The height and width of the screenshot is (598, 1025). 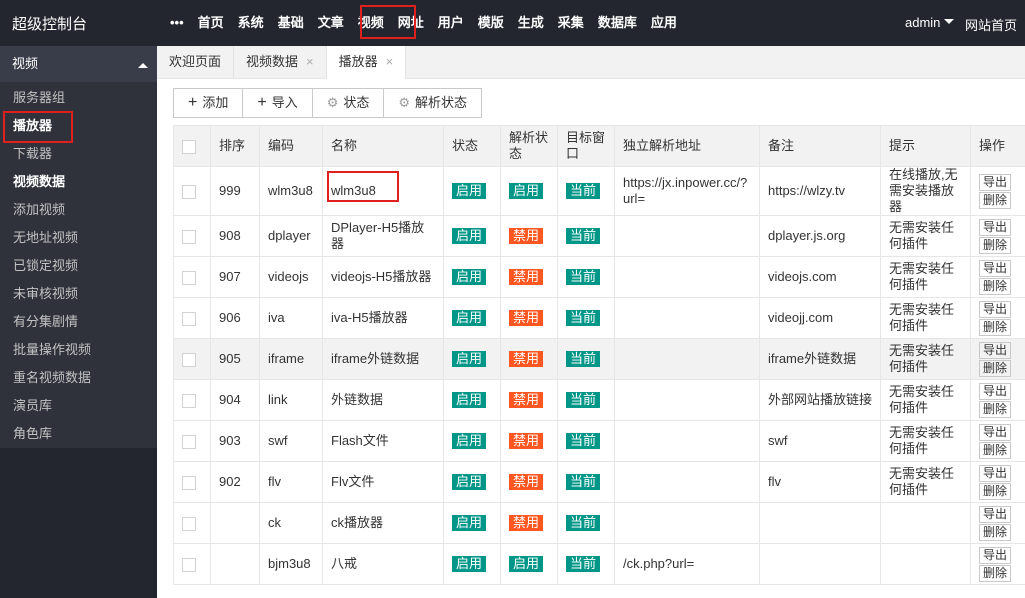 What do you see at coordinates (330, 22) in the screenshot?
I see `nav-item: 文章` at bounding box center [330, 22].